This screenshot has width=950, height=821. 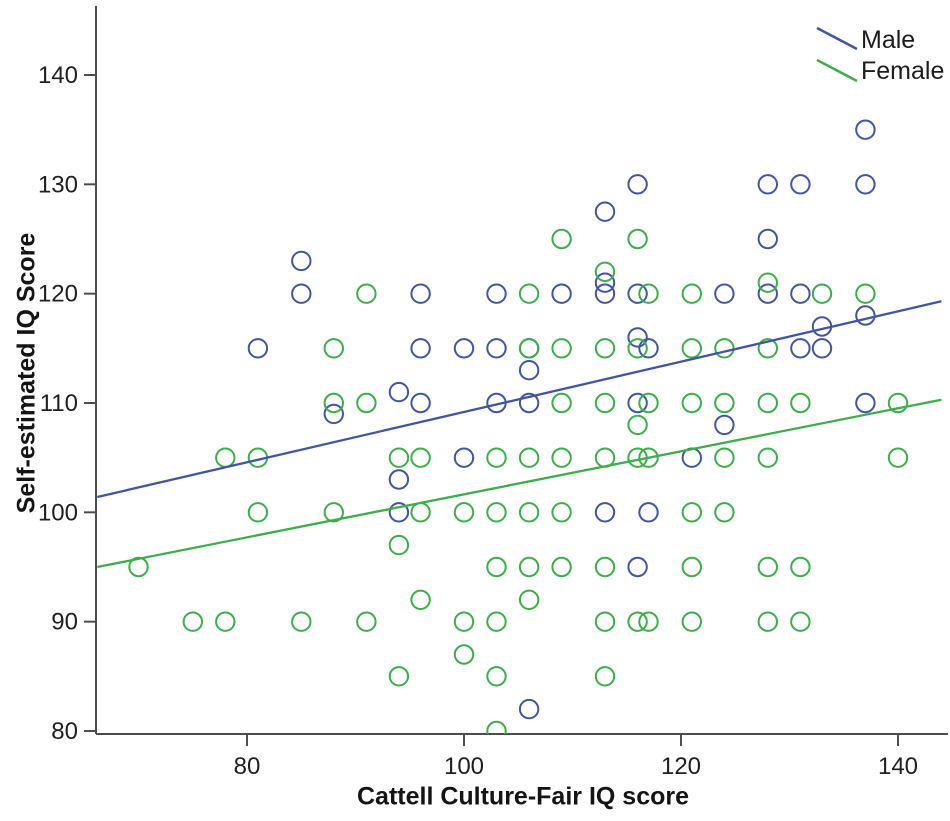 What do you see at coordinates (464, 766) in the screenshot?
I see `x-tick-label: 100` at bounding box center [464, 766].